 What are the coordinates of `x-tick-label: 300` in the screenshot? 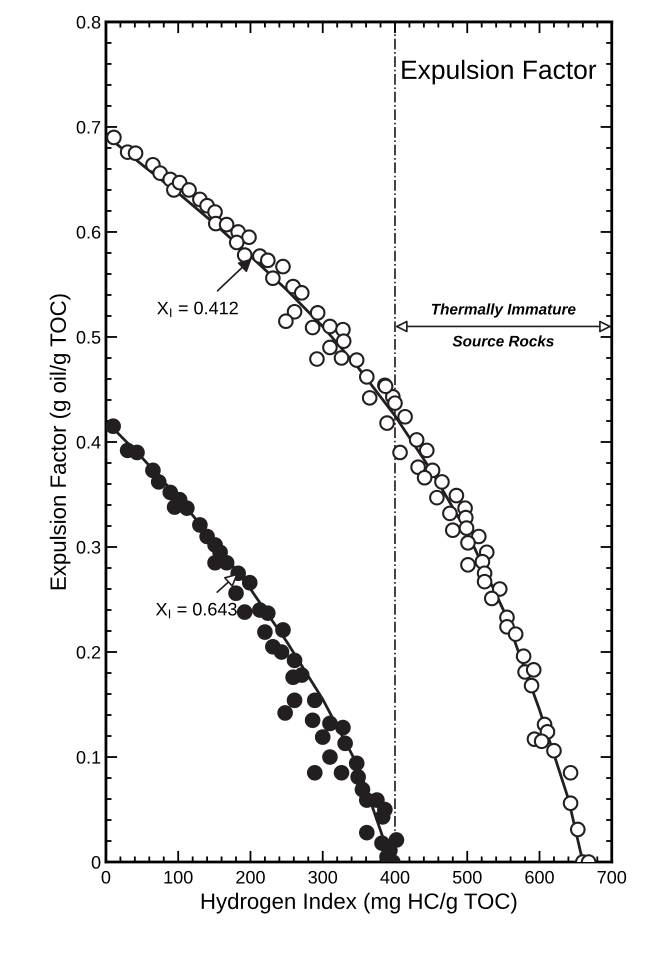 It's located at (323, 877).